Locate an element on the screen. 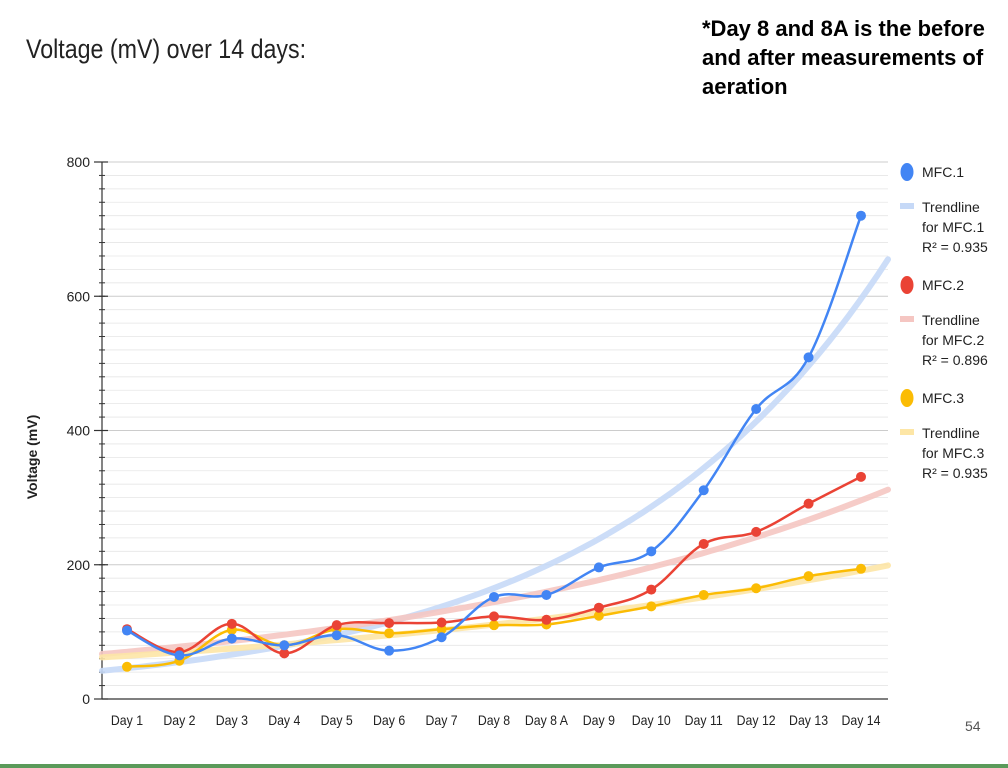 The image size is (1008, 768). legend-label: MFC.3 is located at coordinates (943, 398).